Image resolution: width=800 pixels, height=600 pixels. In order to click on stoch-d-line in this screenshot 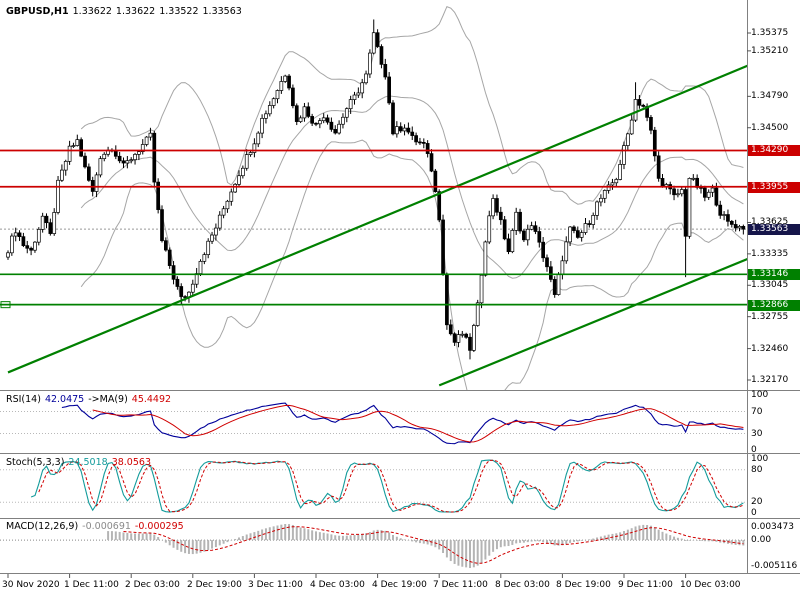, I will do `click(391, 486)`.